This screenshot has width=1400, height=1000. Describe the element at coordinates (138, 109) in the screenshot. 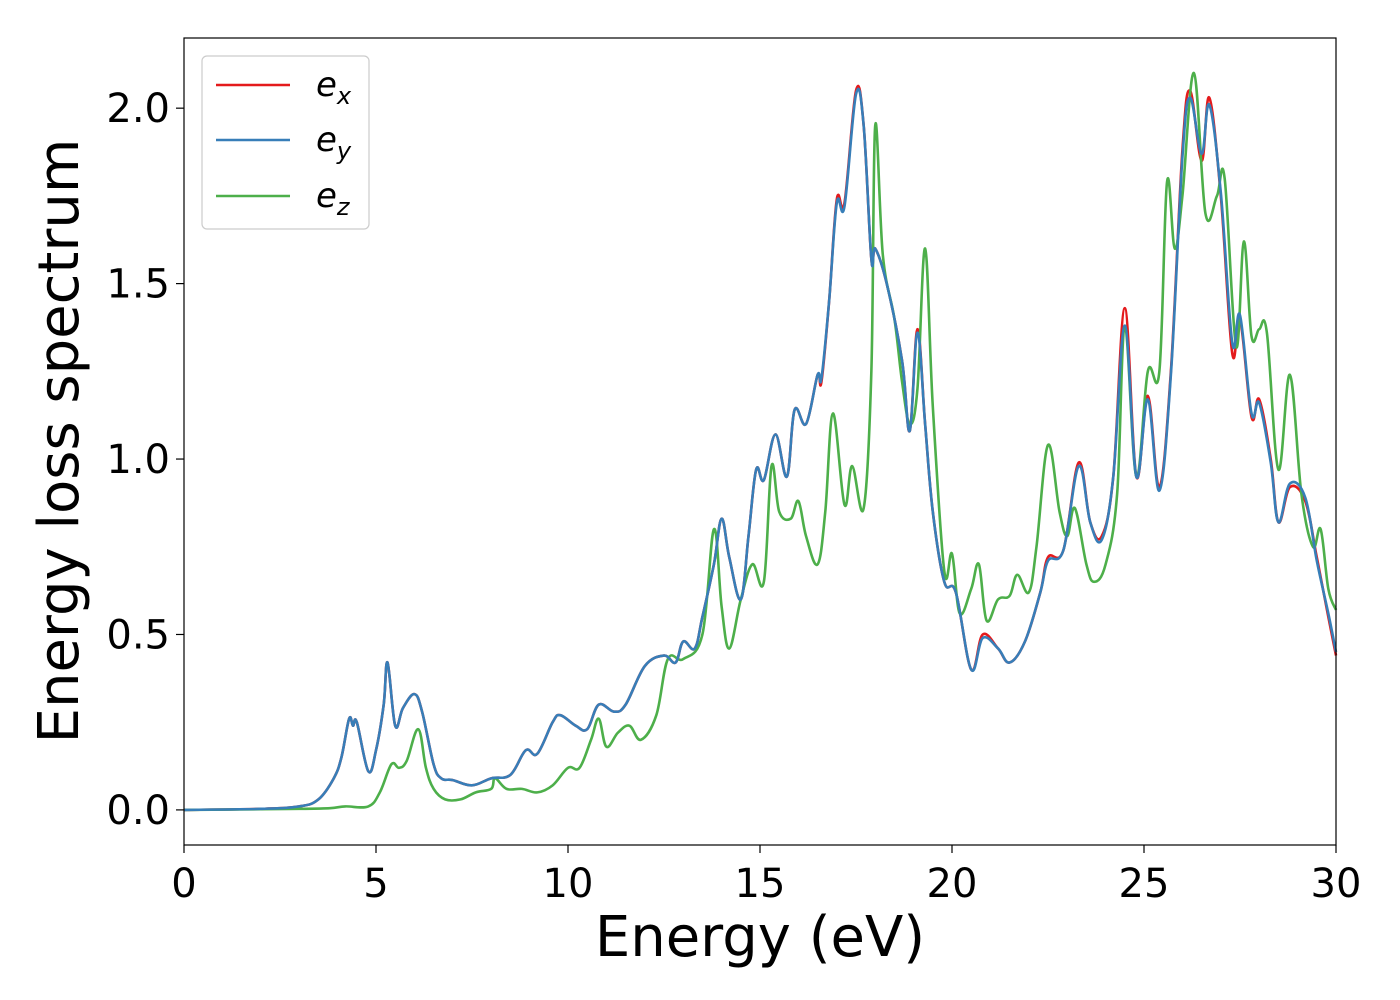

I see `y-tick-label: 2.0` at that location.